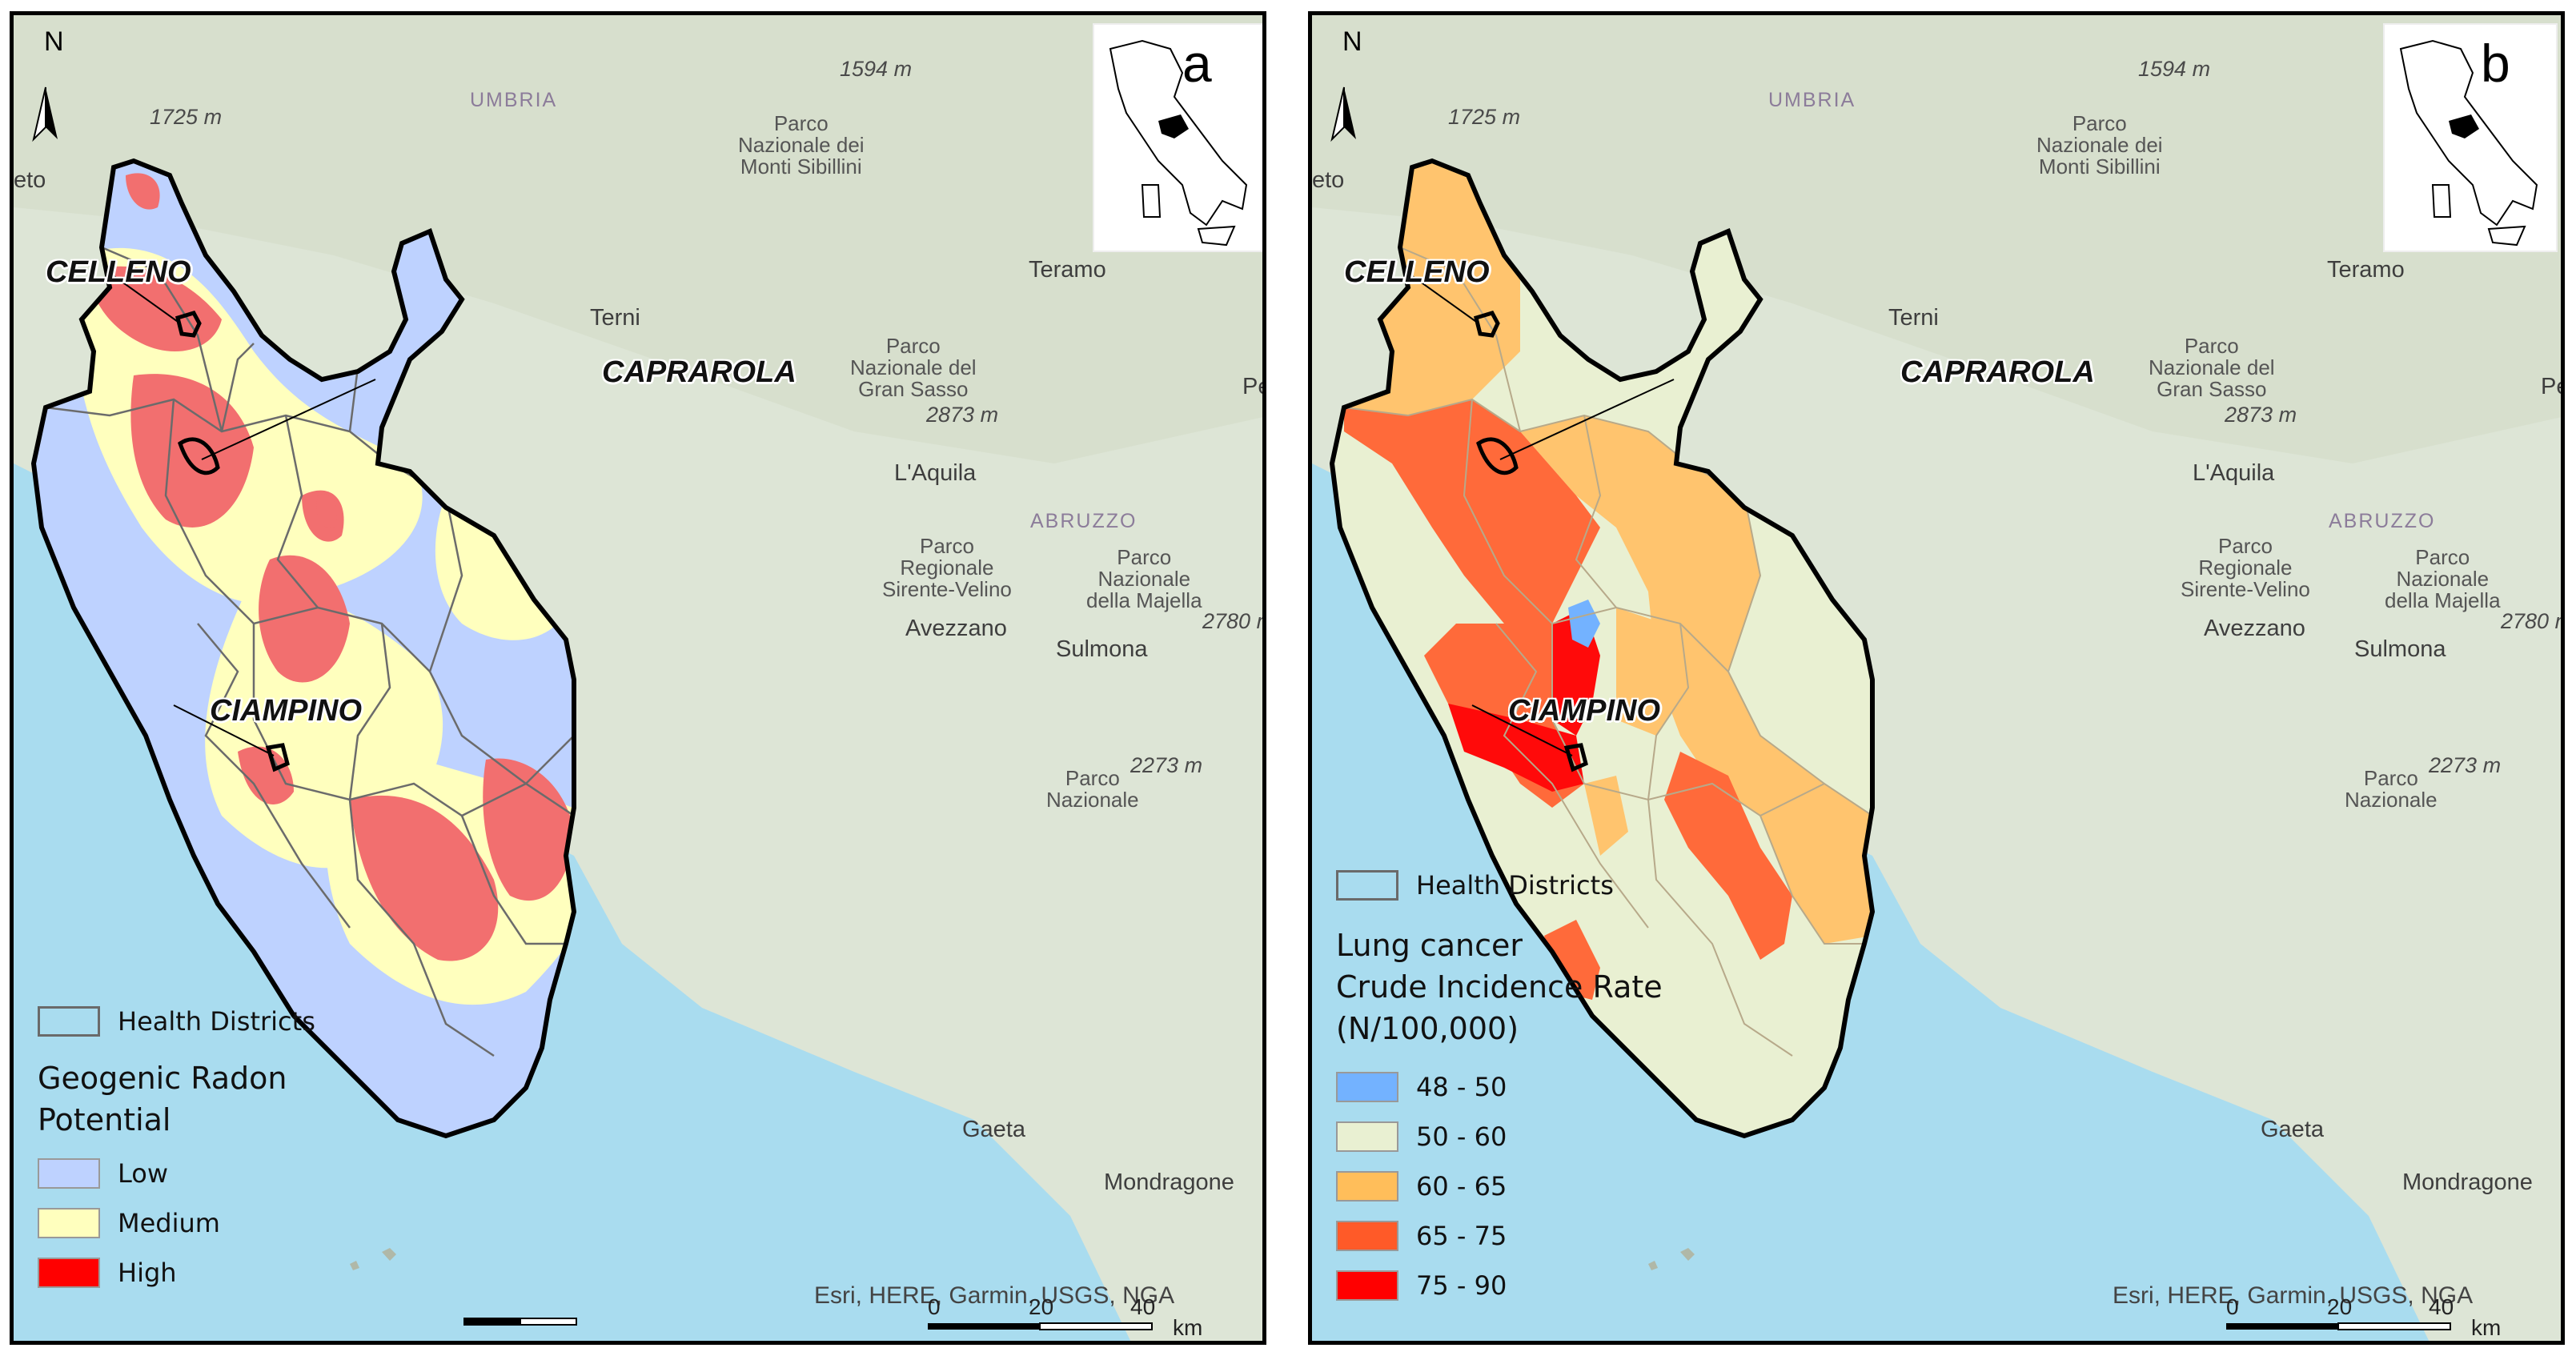 This screenshot has height=1360, width=2576. I want to click on panel-letter: b, so click(2495, 63).